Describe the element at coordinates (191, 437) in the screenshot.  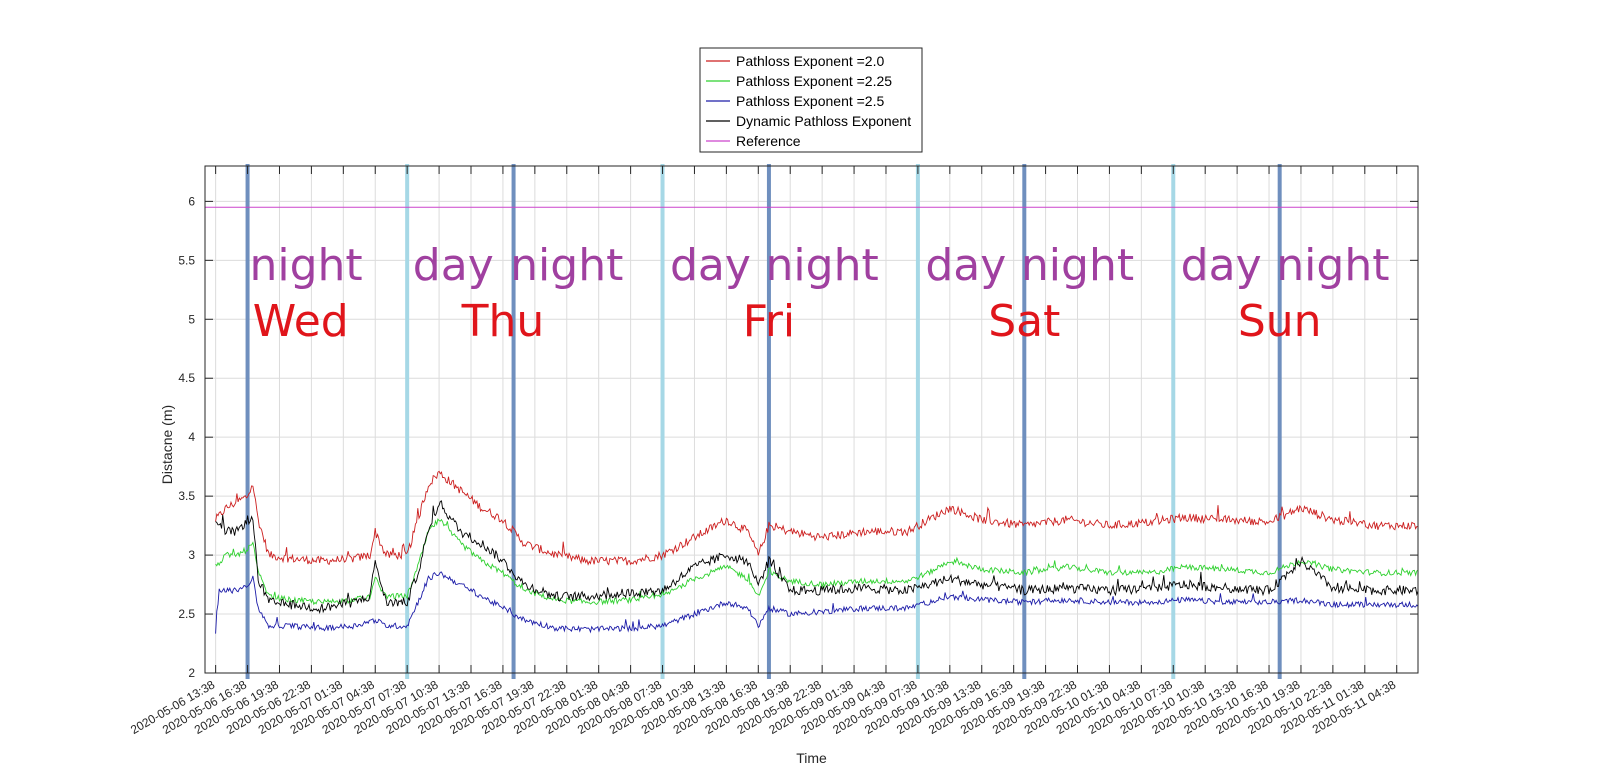
I see `y-tick-label: 4` at that location.